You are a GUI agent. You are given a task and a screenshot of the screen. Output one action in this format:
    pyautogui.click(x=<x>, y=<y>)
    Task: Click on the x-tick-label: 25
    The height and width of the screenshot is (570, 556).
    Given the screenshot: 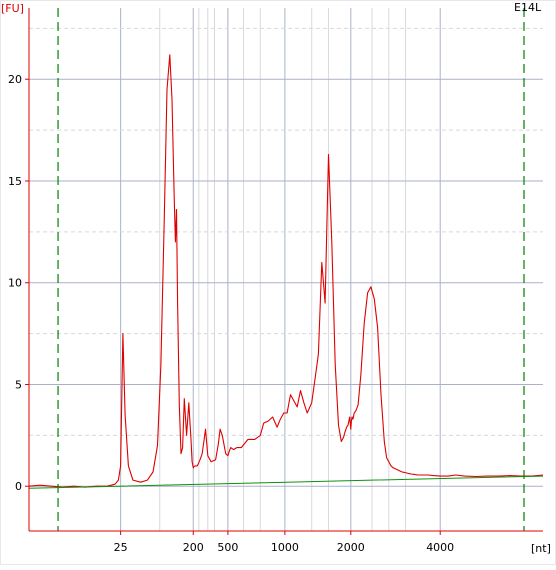 What is the action you would take?
    pyautogui.click(x=121, y=547)
    